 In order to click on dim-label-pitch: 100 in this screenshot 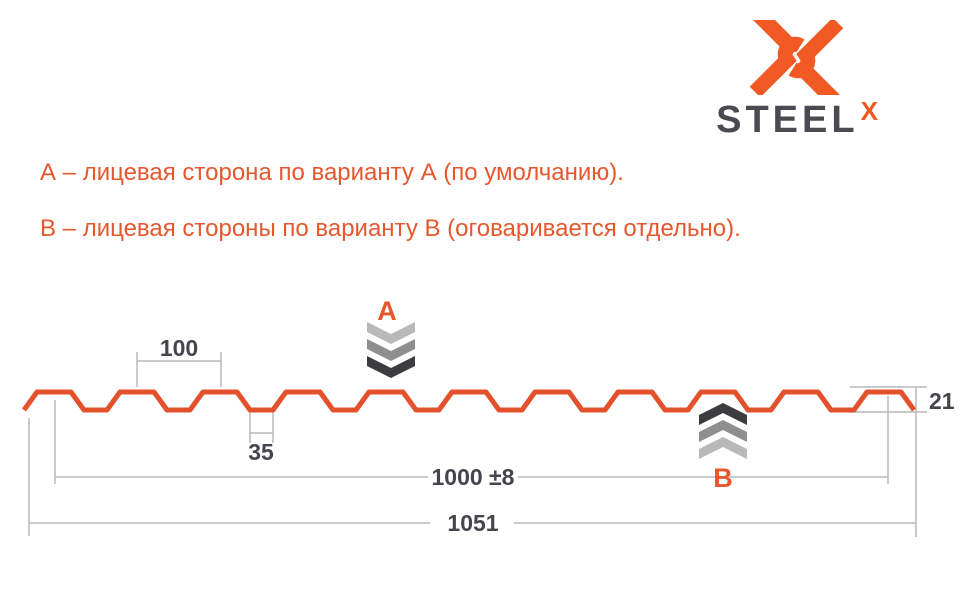, I will do `click(179, 348)`.